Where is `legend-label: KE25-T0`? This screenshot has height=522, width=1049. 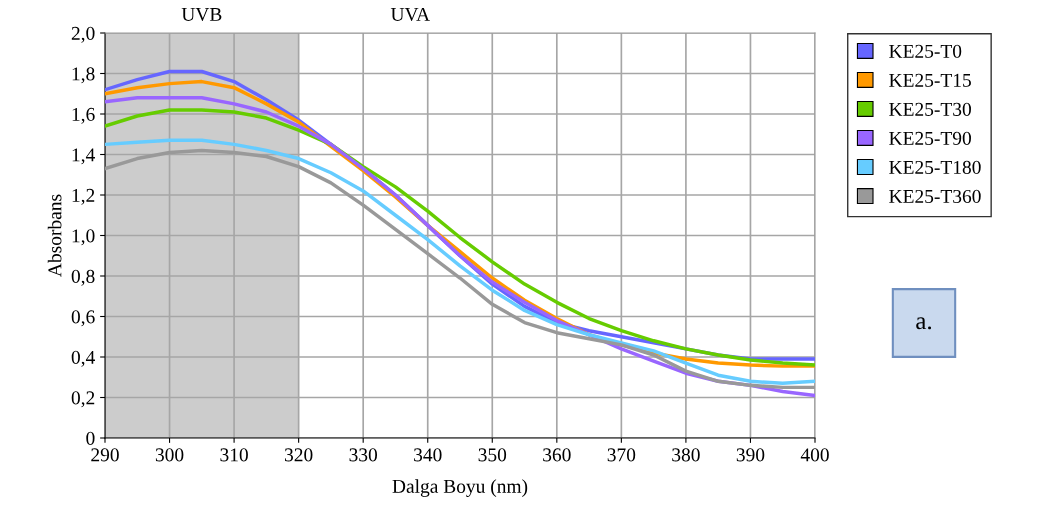
legend-label: KE25-T0 is located at coordinates (925, 51).